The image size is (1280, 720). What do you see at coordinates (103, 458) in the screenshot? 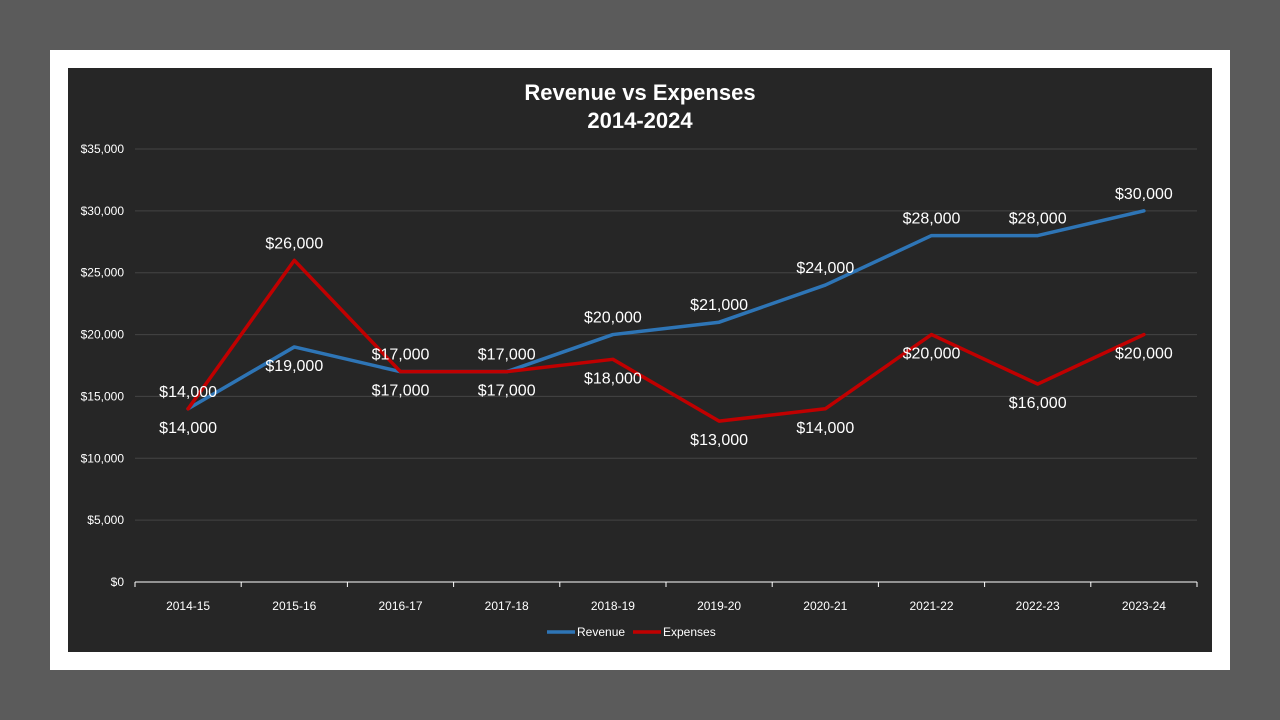
I see `y-tick-label: $10,000` at bounding box center [103, 458].